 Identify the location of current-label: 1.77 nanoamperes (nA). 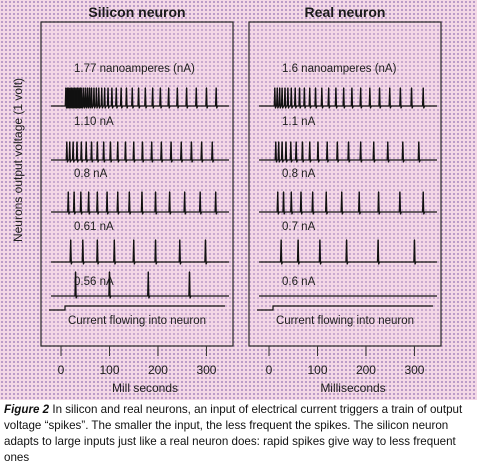
(134, 69).